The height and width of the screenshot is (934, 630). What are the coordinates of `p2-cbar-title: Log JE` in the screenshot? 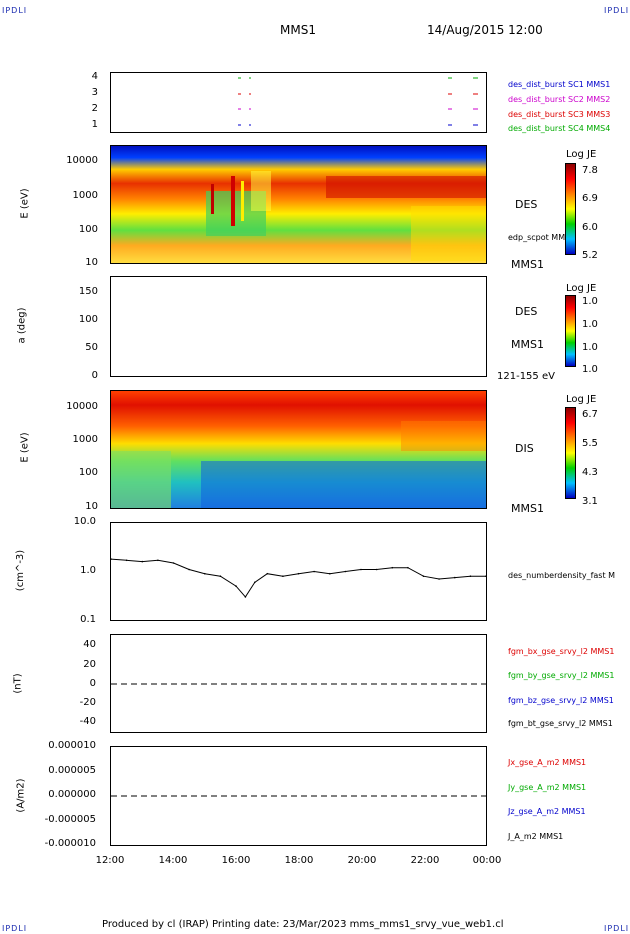 It's located at (581, 154).